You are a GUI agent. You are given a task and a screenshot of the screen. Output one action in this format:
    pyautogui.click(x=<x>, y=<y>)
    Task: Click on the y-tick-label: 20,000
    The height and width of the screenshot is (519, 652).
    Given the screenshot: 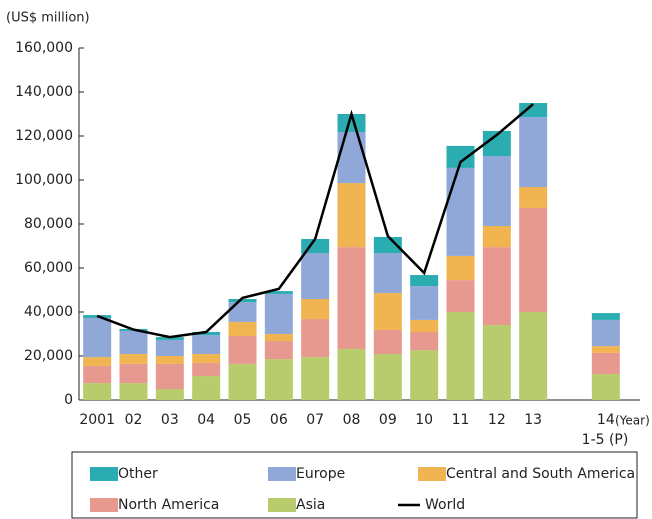 What is the action you would take?
    pyautogui.click(x=48, y=356)
    